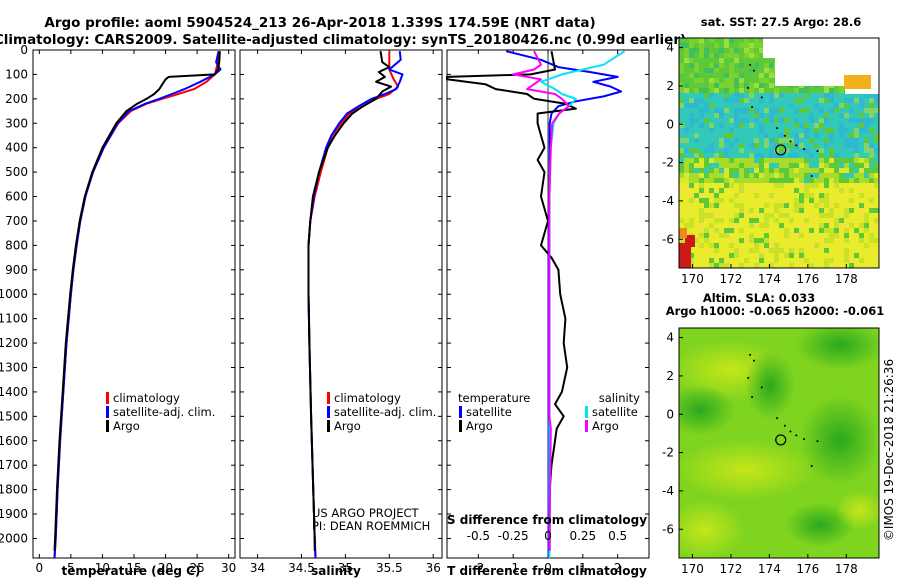  I want to click on x-tick-label: -2, so click(478, 568).